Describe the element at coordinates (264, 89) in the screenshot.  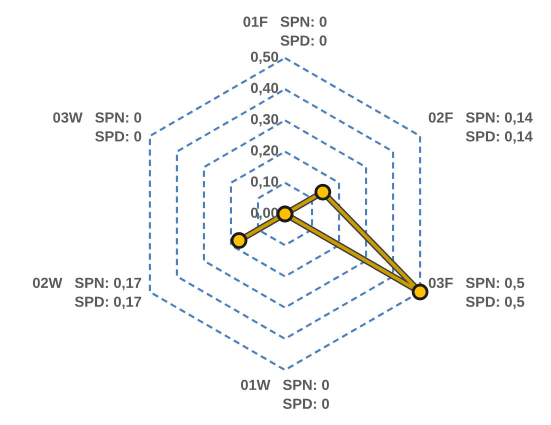
I see `y-tick-label: 0,40` at that location.